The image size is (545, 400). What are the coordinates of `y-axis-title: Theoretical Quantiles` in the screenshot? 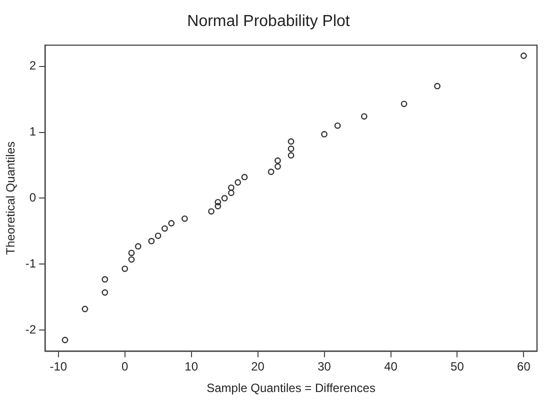 It's located at (11, 198).